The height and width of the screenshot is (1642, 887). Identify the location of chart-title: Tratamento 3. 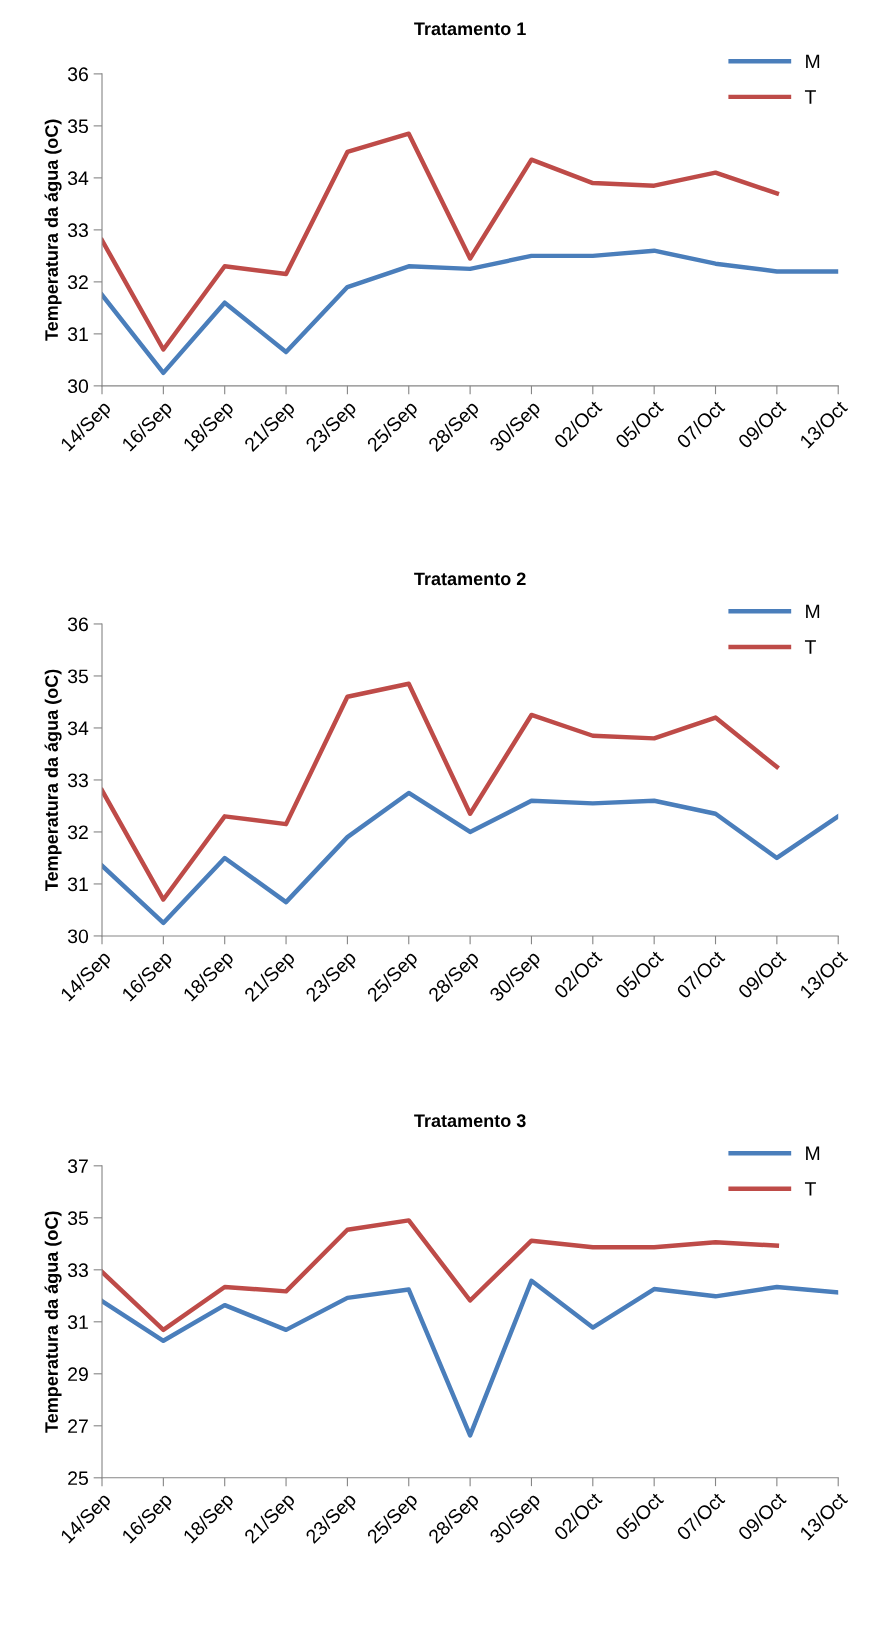
(470, 1121).